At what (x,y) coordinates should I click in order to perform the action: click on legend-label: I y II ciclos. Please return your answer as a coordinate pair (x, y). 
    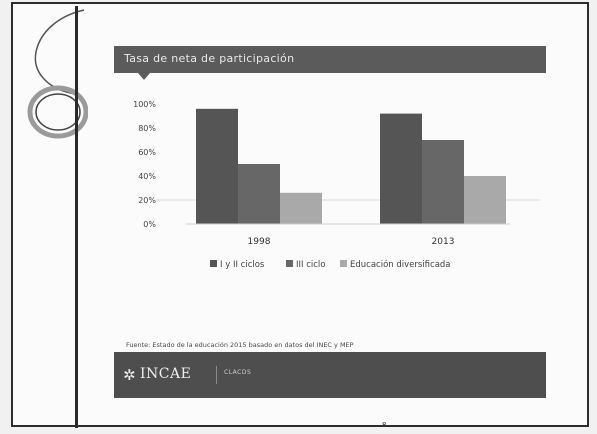
    Looking at the image, I should click on (242, 265).